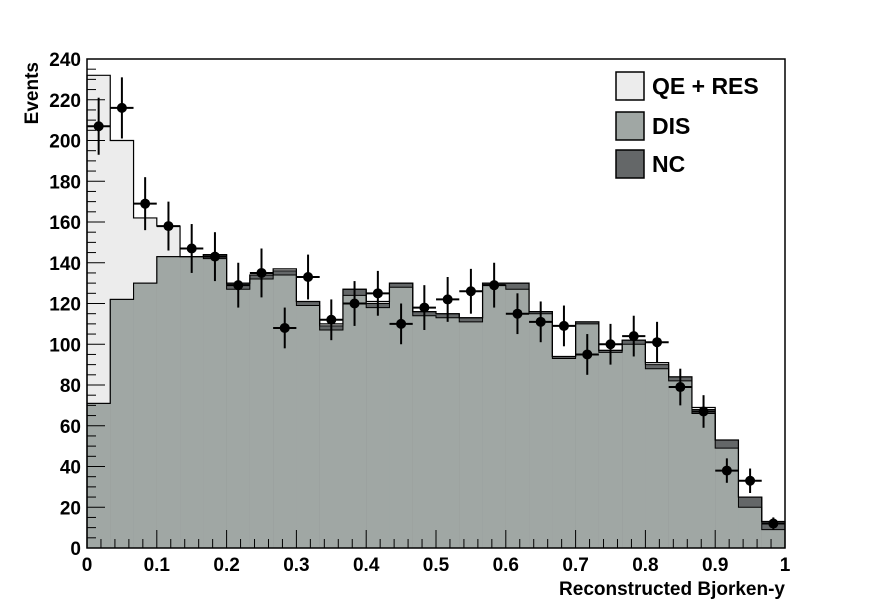 The width and height of the screenshot is (872, 610). What do you see at coordinates (75, 549) in the screenshot?
I see `y-tick-label: 0` at bounding box center [75, 549].